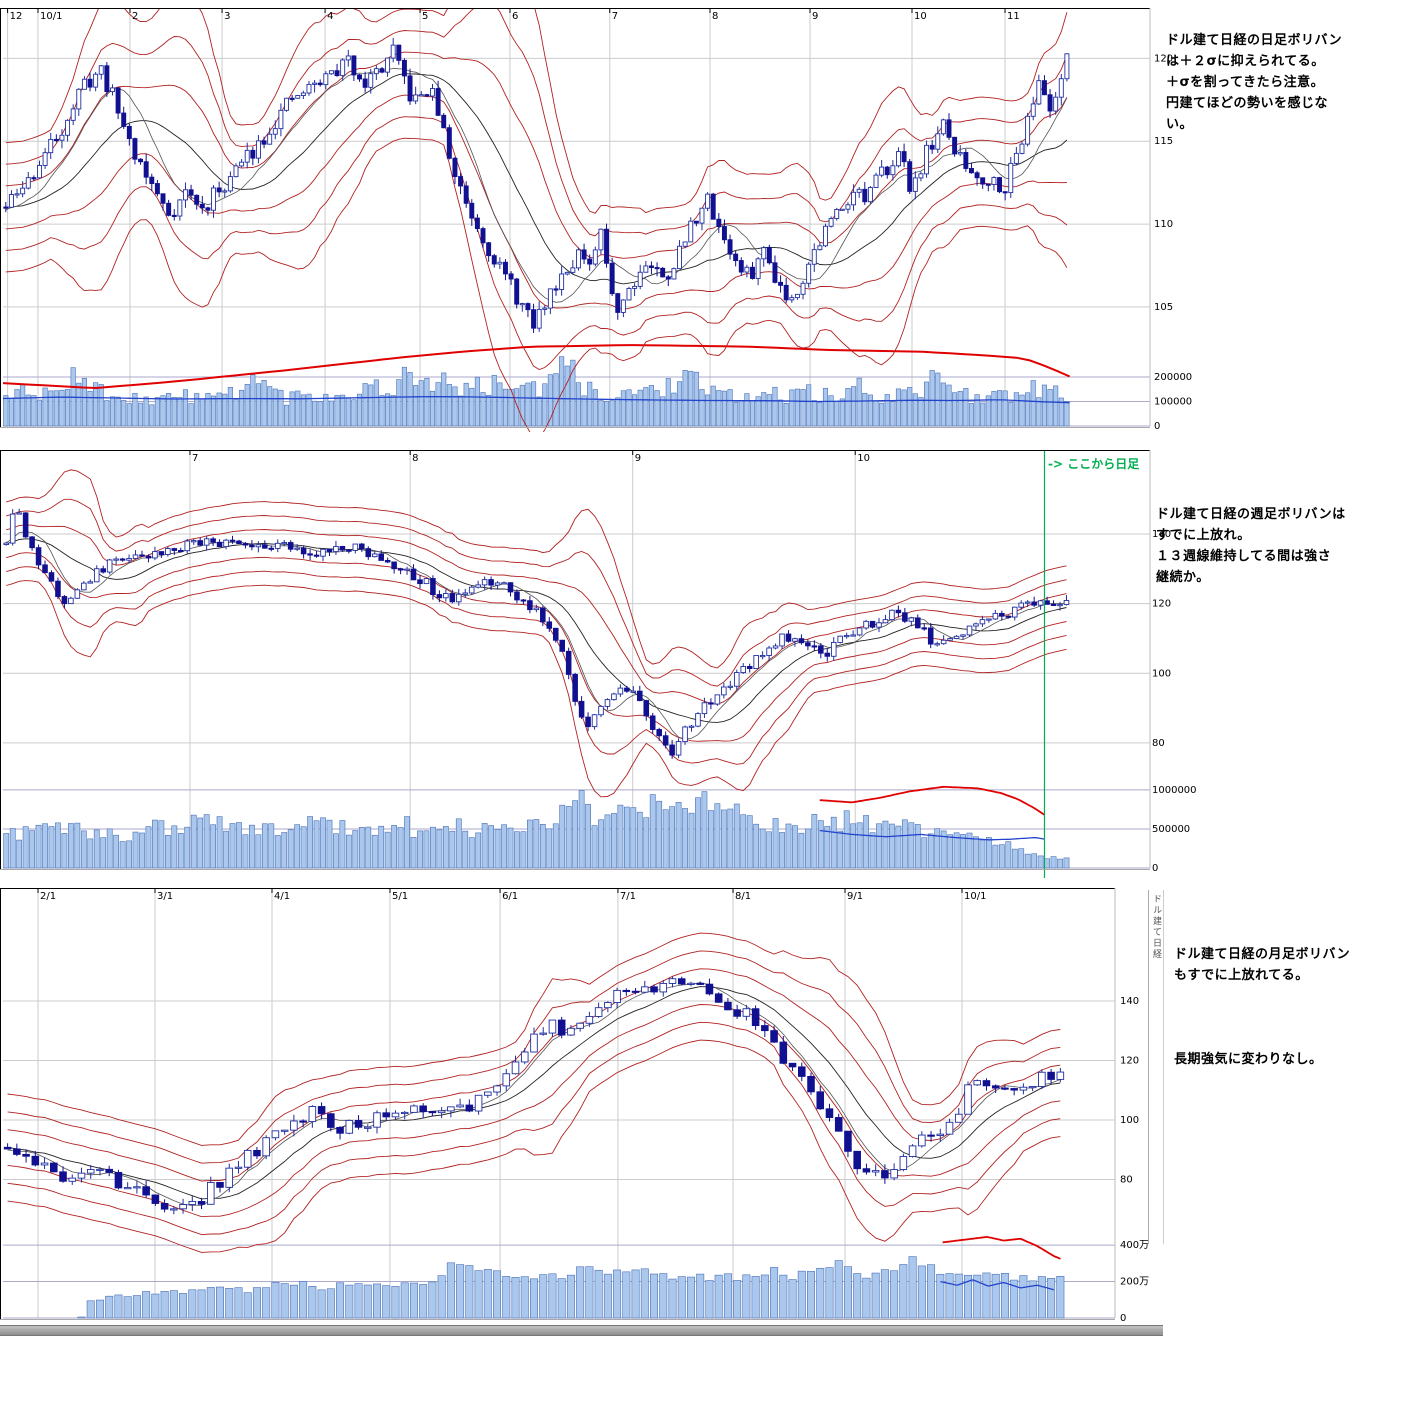  Describe the element at coordinates (330, 16) in the screenshot. I see `svg-text: 4` at that location.